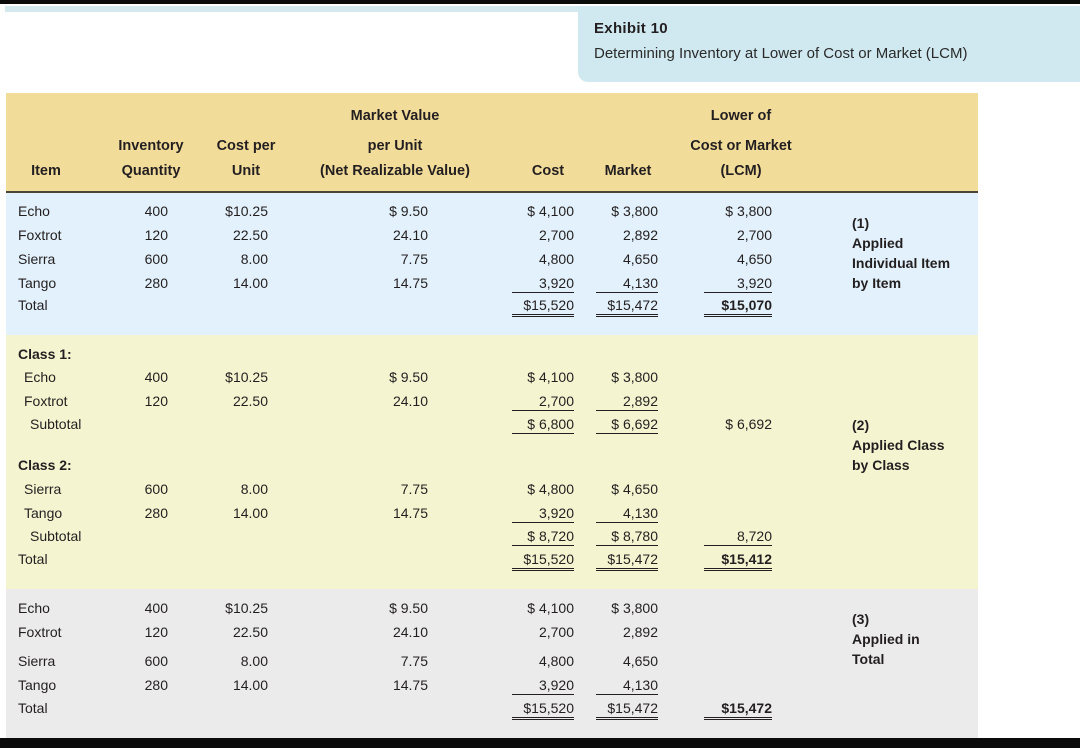 This screenshot has width=1080, height=748. I want to click on cost: $ 4,800, so click(550, 489).